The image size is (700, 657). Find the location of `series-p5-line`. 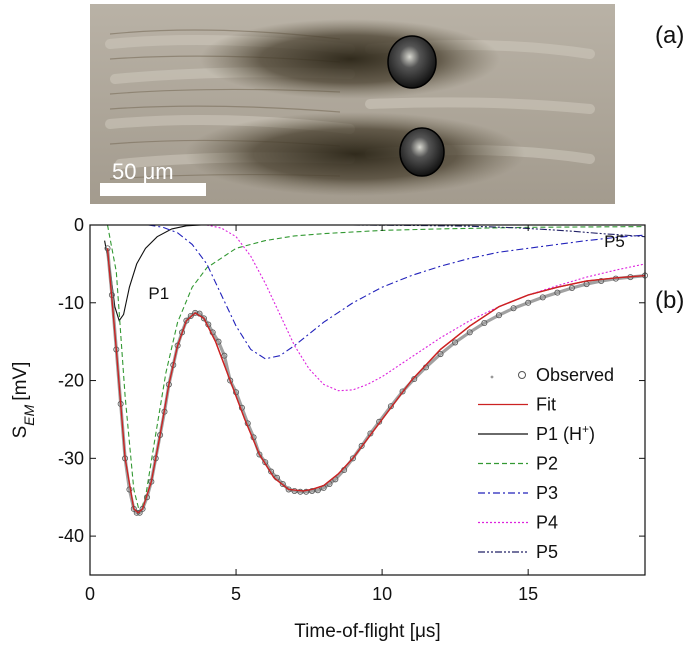

series-p5-line is located at coordinates (499, 231).